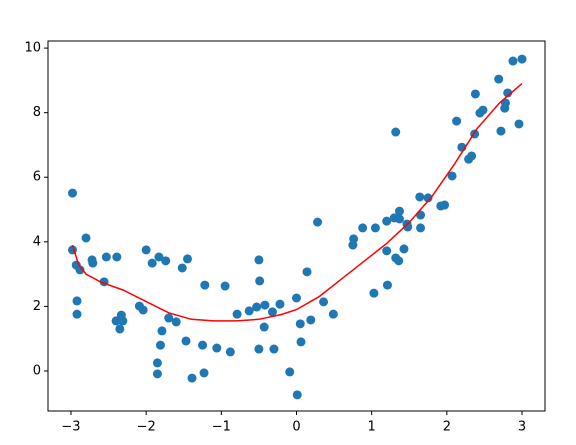 The height and width of the screenshot is (445, 576). Describe the element at coordinates (372, 427) in the screenshot. I see `x-tick-label: 1` at that location.